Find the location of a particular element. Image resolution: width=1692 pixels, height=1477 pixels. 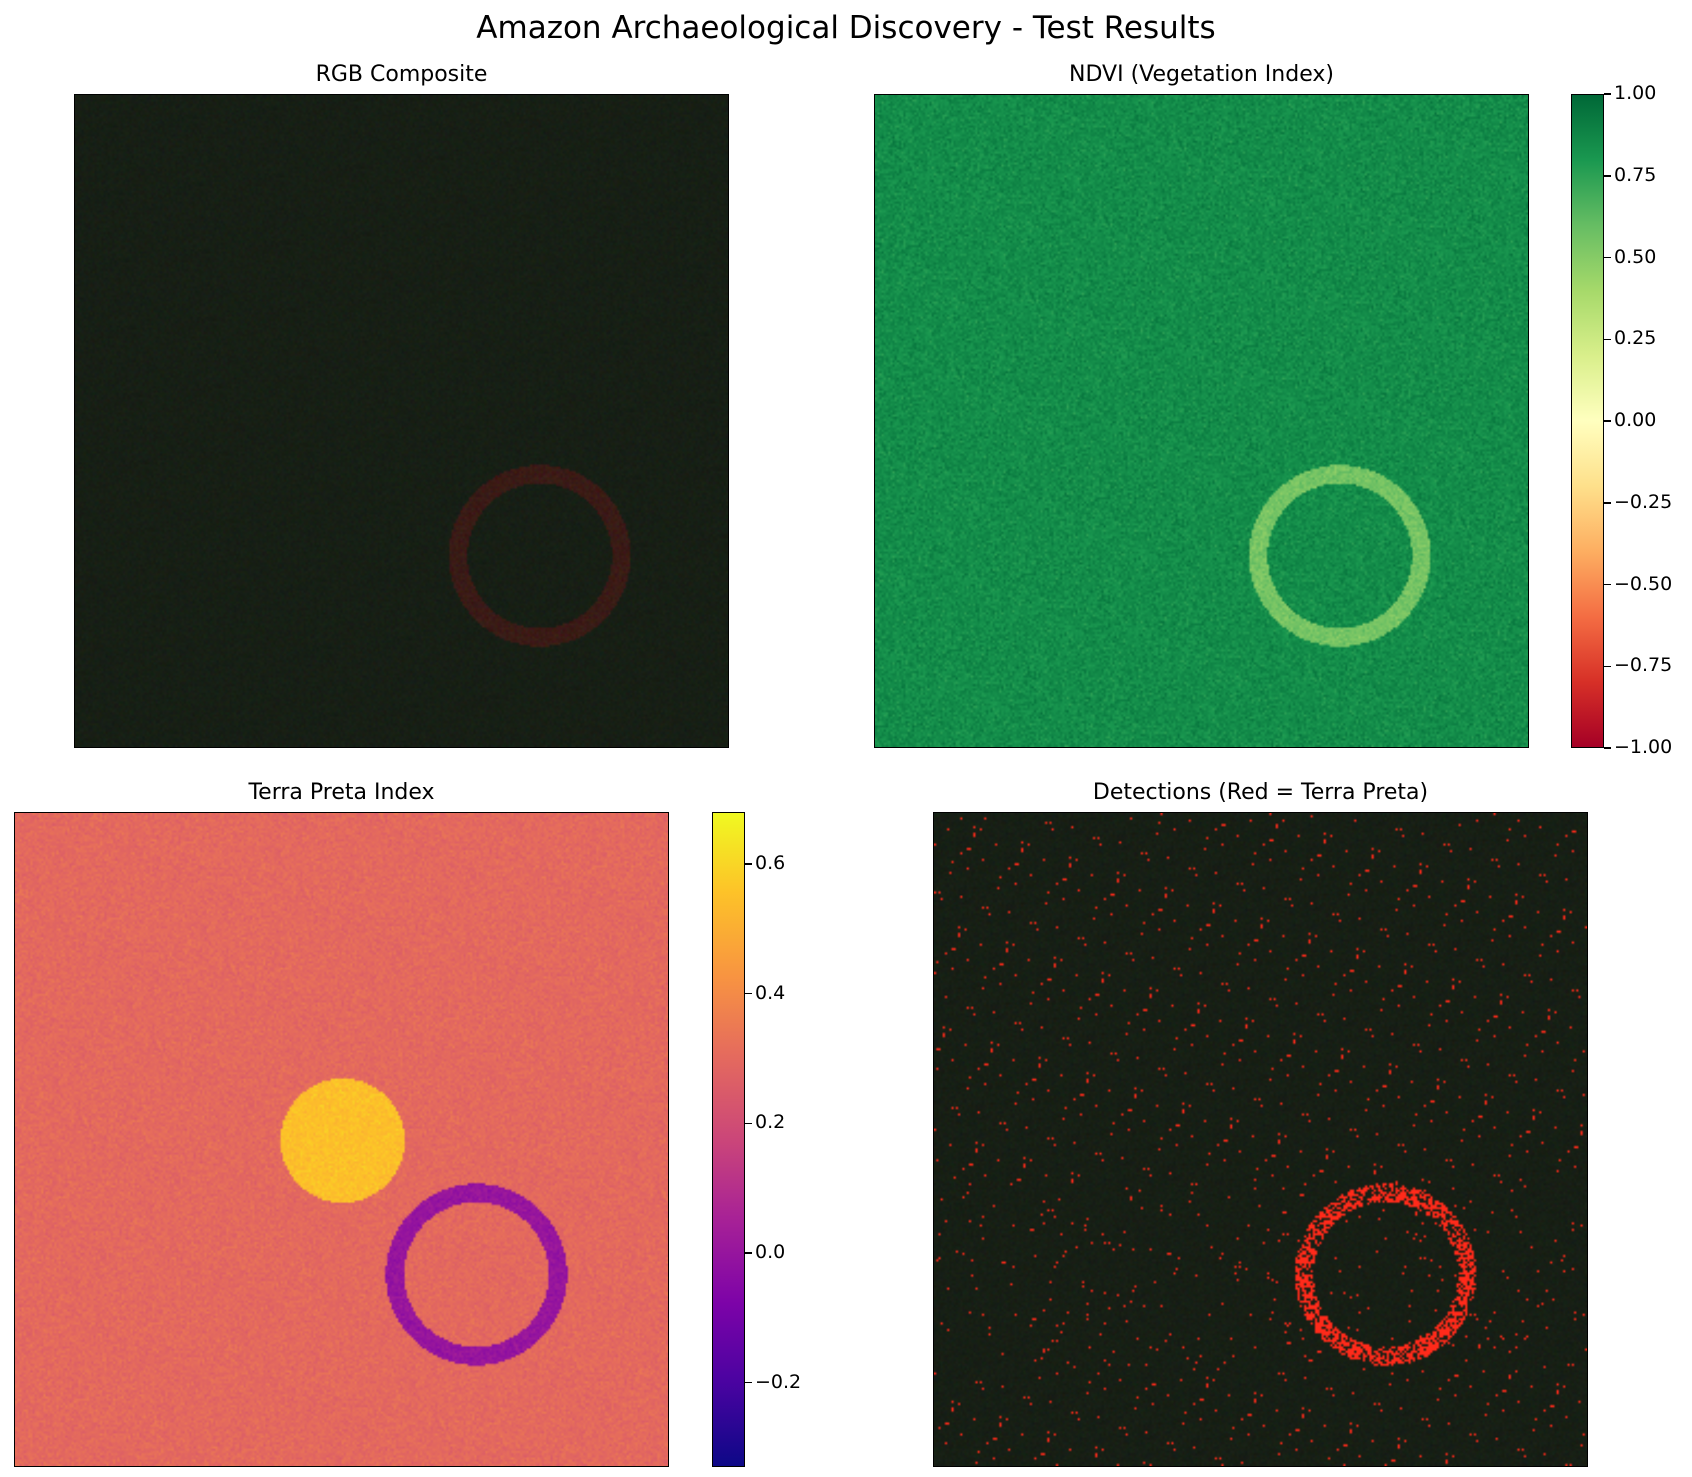

colorbar-tick-label: 0.0 is located at coordinates (770, 1251).